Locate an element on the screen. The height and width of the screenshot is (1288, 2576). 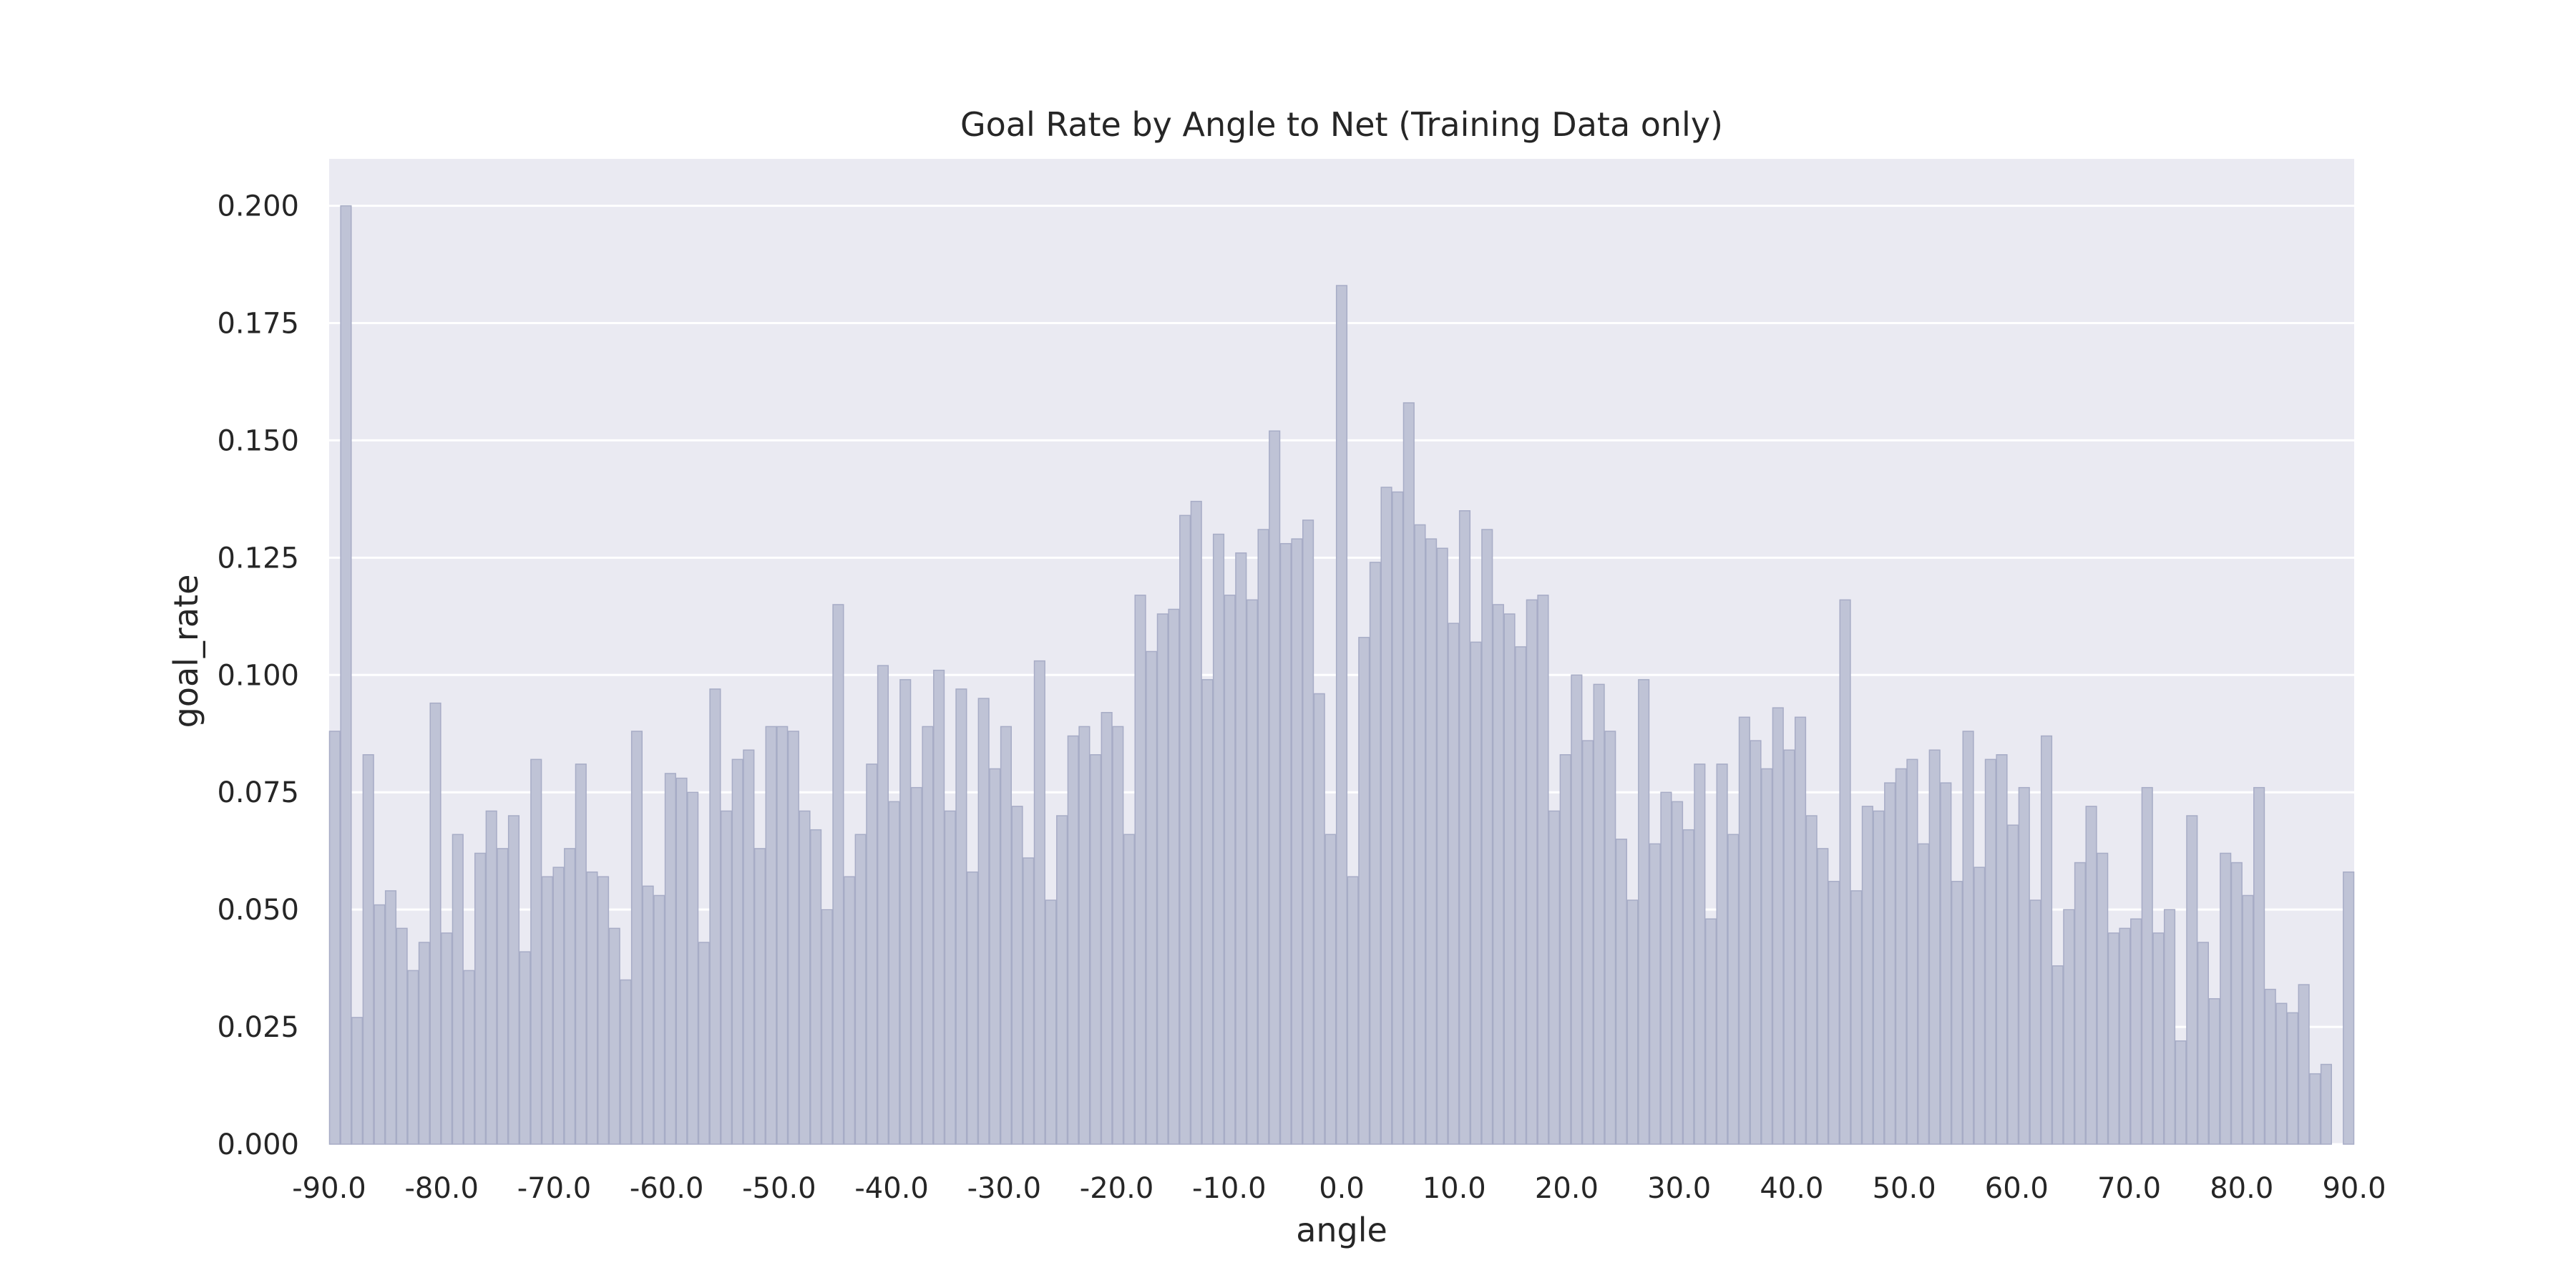
y-tick-label: 0.175 is located at coordinates (258, 324).